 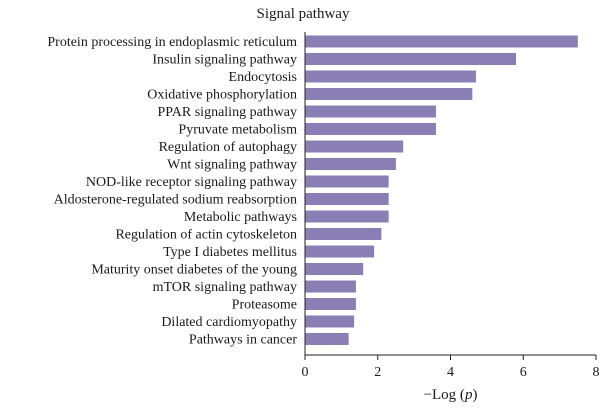 I want to click on x-tick-label: 2, so click(x=377, y=372).